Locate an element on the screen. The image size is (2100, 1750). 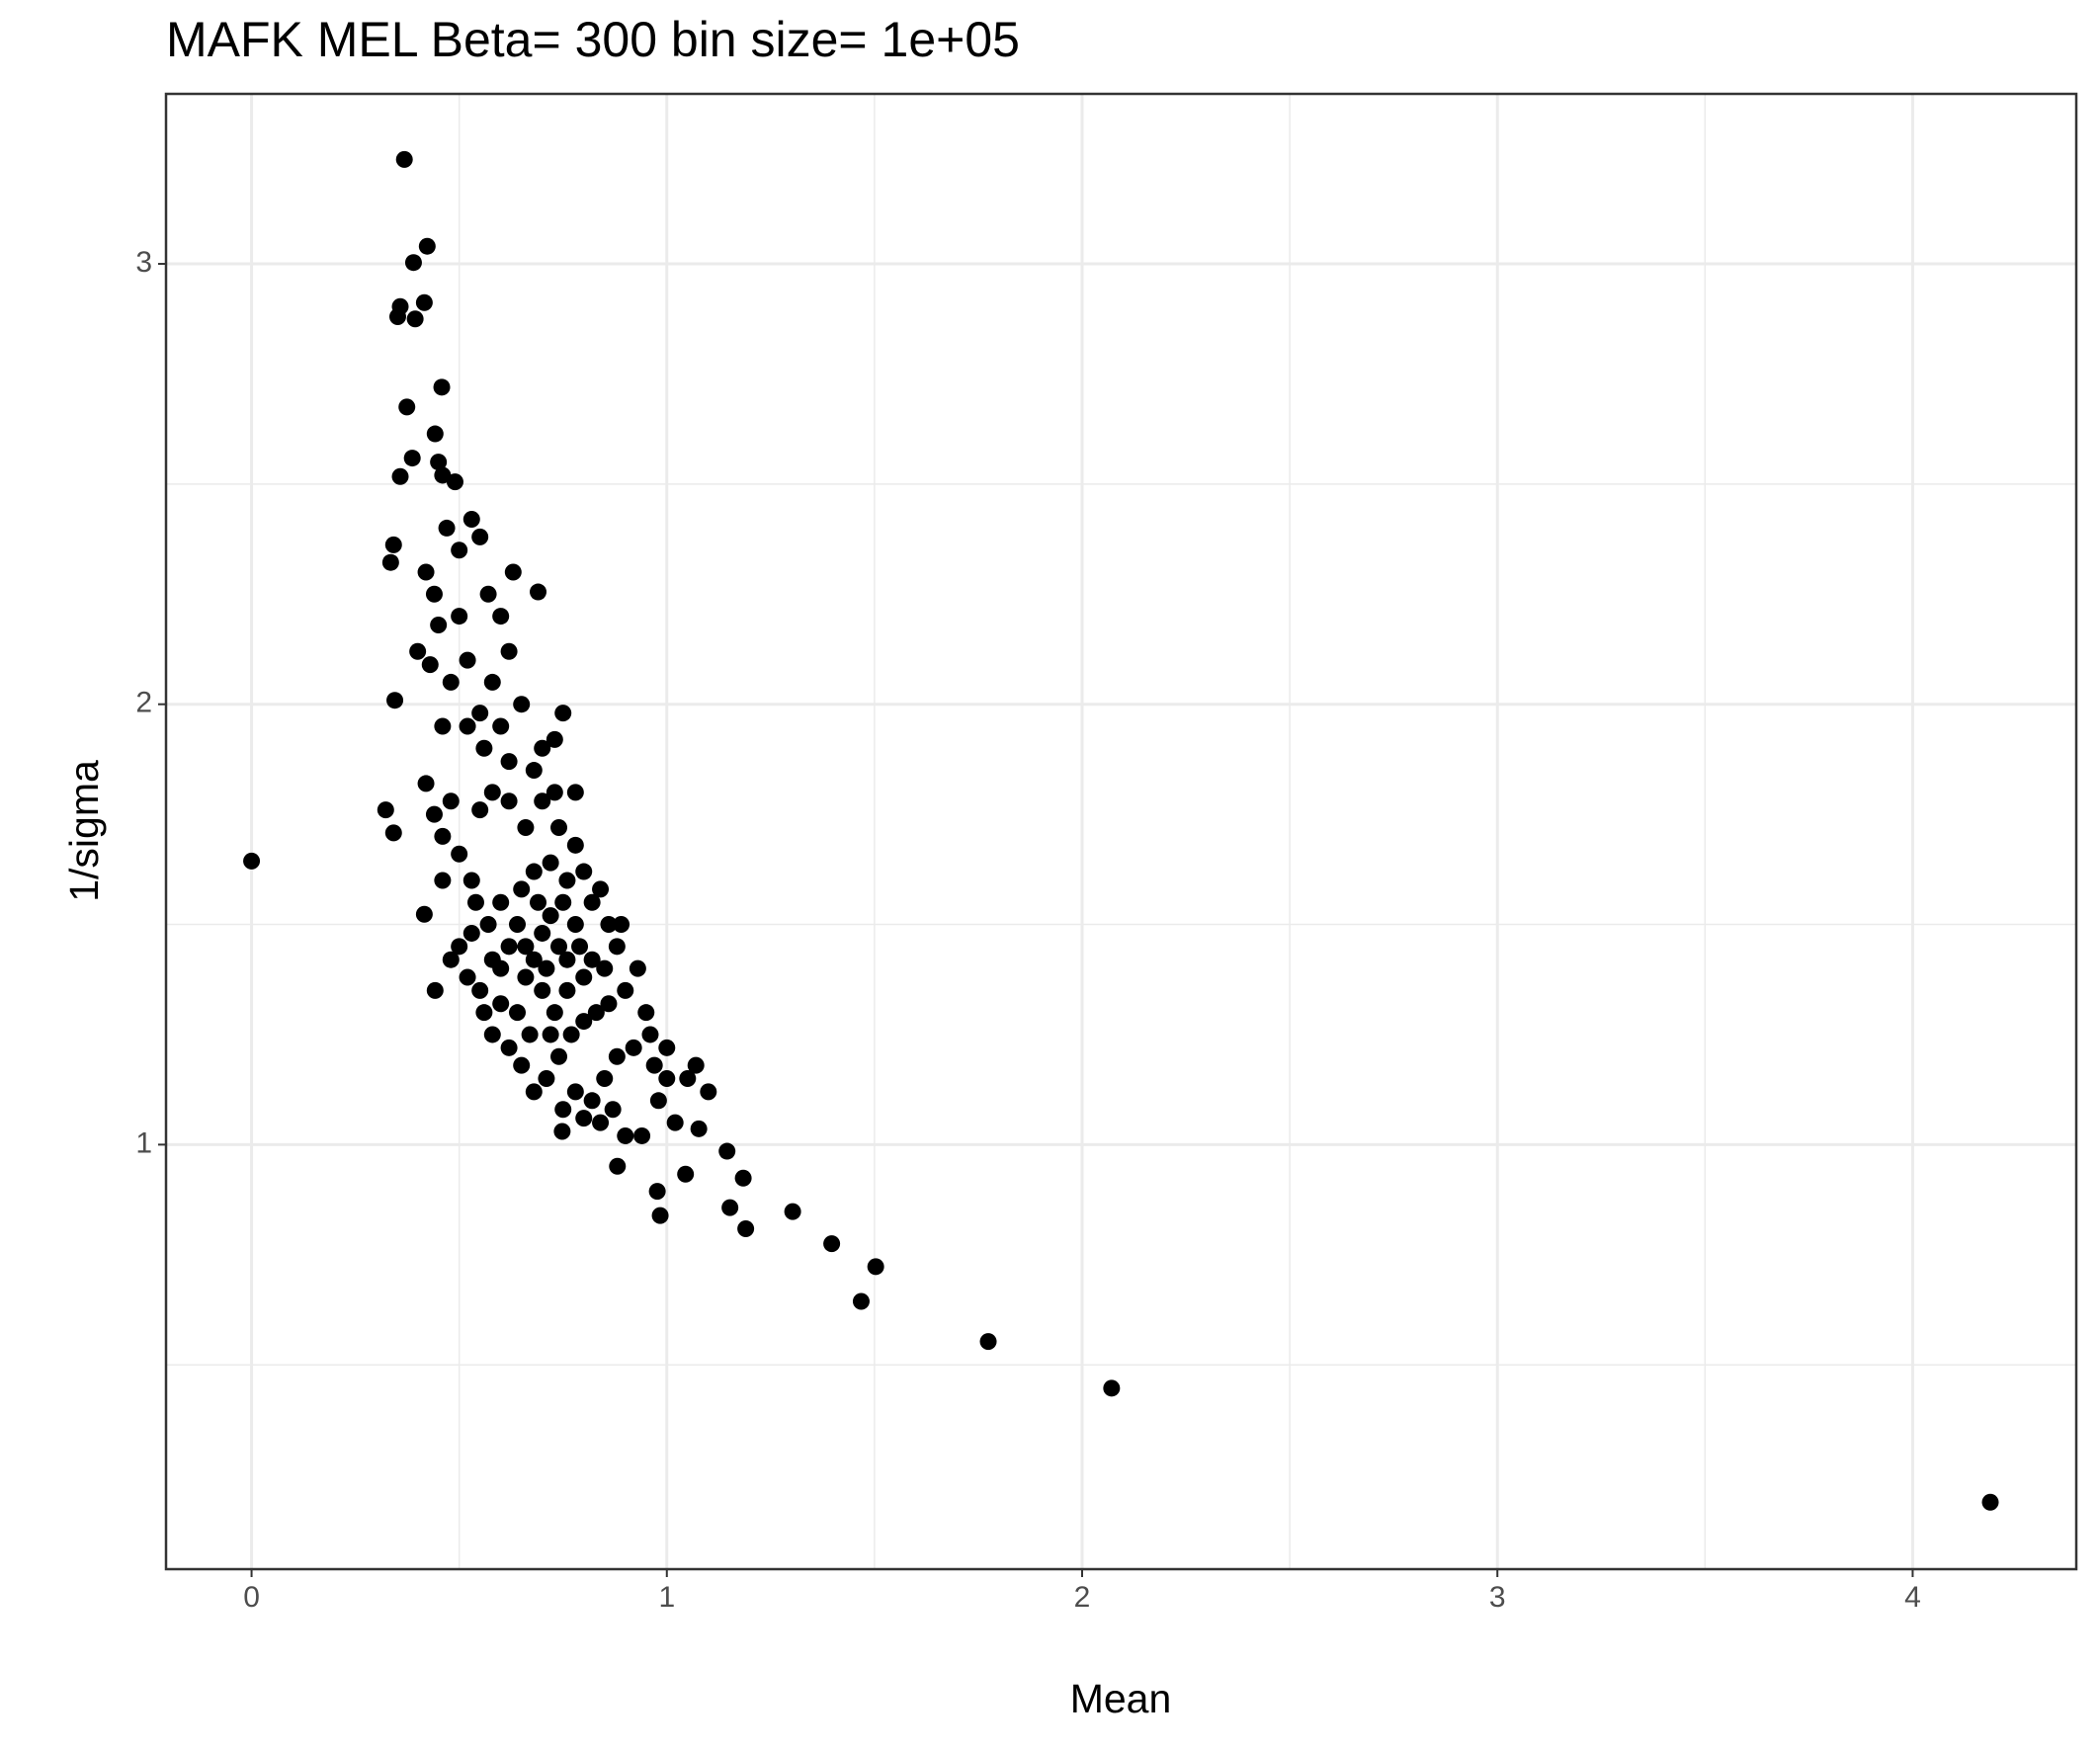
y-tick-label: 1 is located at coordinates (143, 1142).